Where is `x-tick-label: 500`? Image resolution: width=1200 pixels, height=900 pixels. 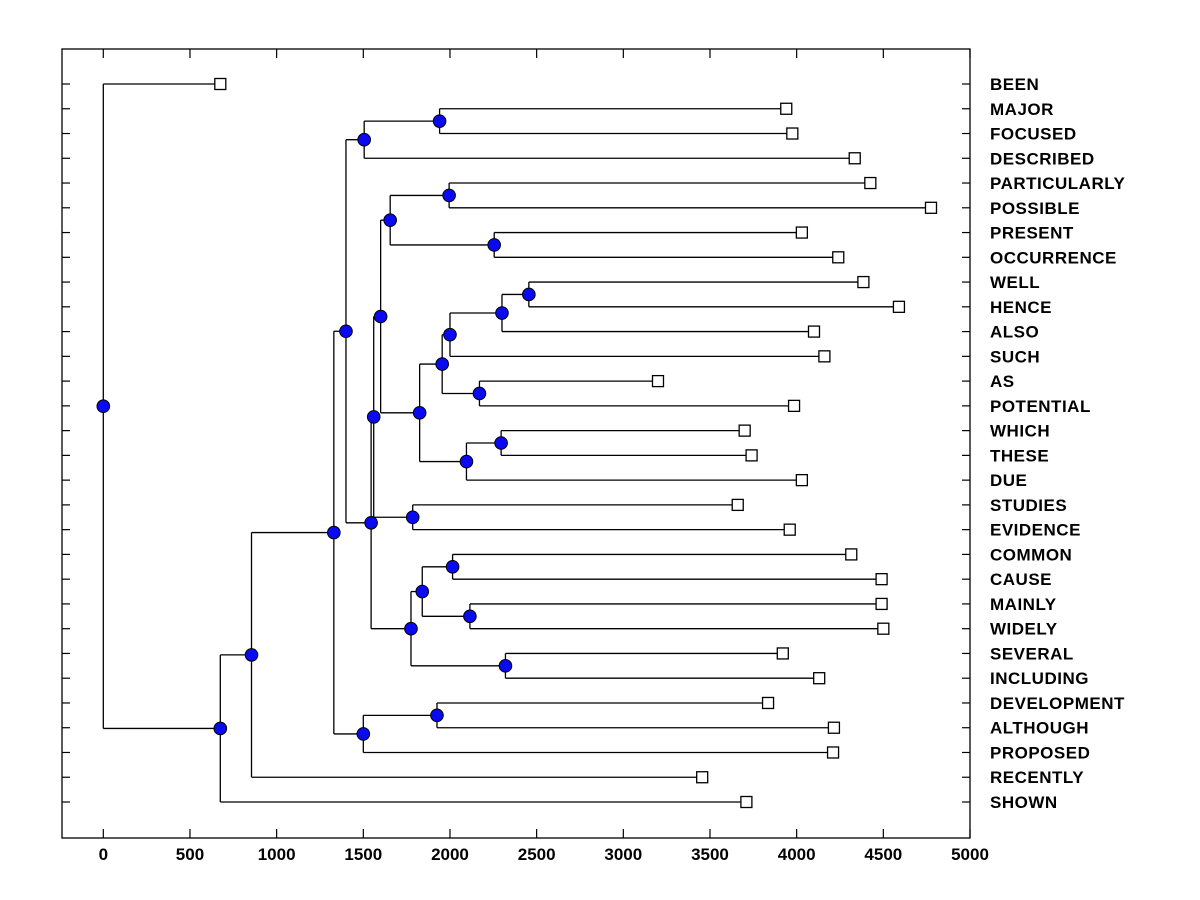 x-tick-label: 500 is located at coordinates (190, 854).